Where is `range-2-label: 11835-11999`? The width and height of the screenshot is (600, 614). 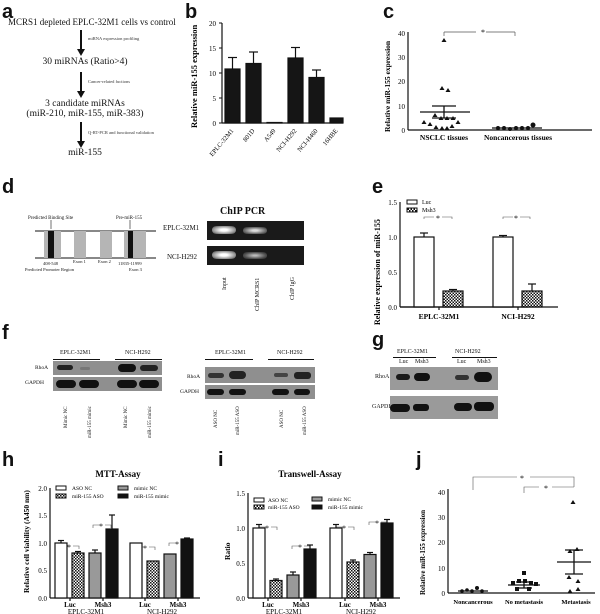
range-2-label: 11835-11999 is located at coordinates (130, 263).